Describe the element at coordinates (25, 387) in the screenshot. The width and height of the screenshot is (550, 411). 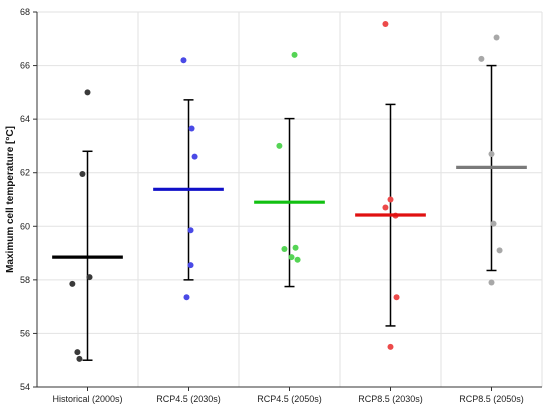
I see `y-tick-label: 54` at that location.